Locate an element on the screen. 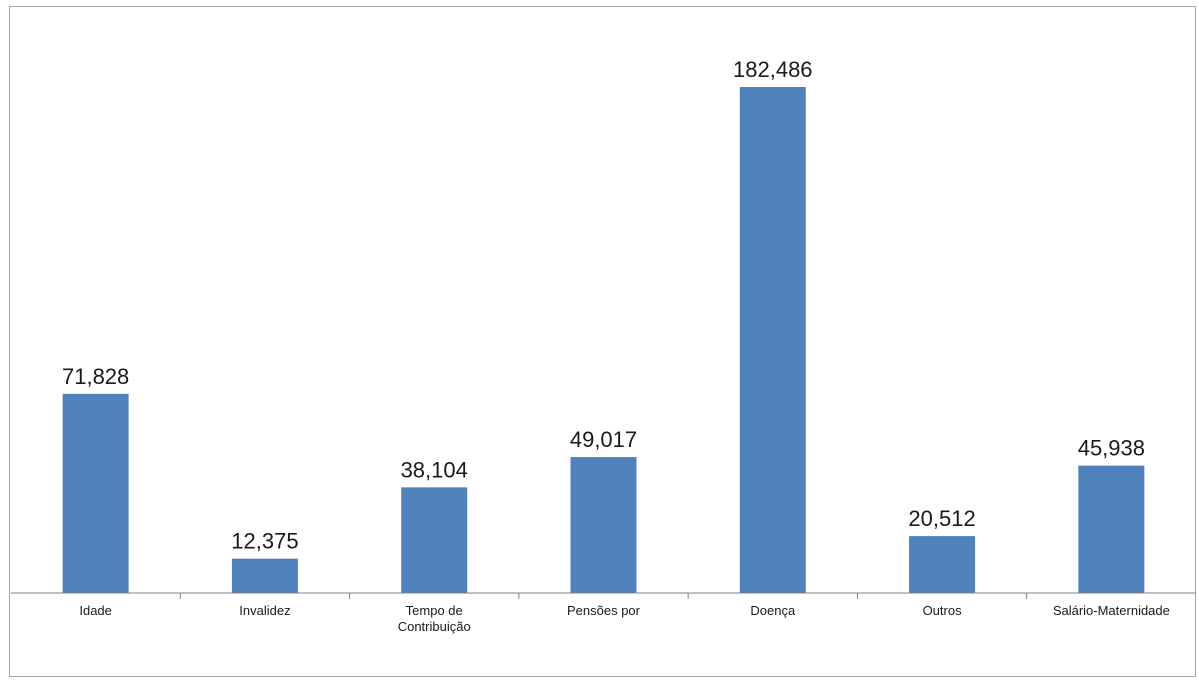 Image resolution: width=1199 pixels, height=681 pixels. data-label: 12,375 is located at coordinates (264, 541).